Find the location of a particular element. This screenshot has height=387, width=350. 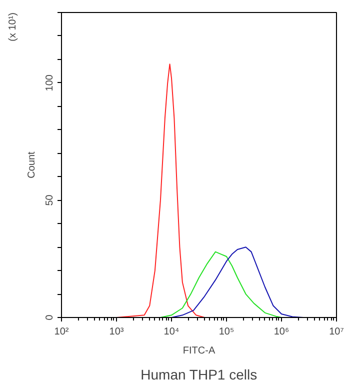

x-tick-label: 10⁷ is located at coordinates (336, 332).